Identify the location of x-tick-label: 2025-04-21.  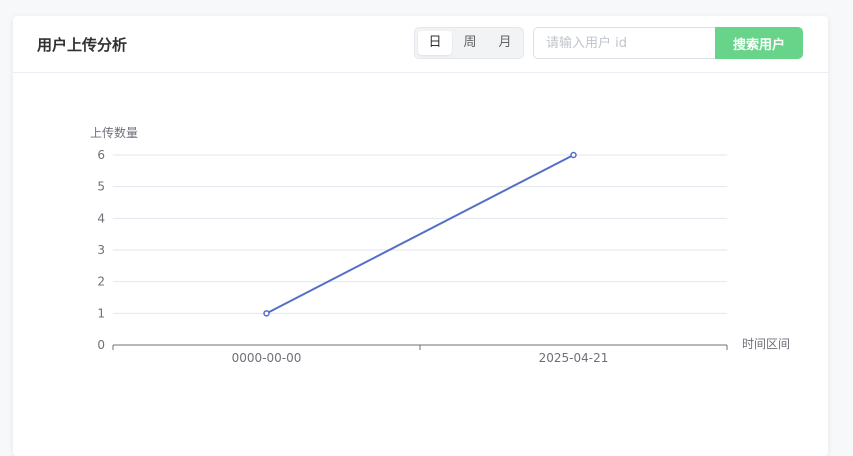
(574, 358).